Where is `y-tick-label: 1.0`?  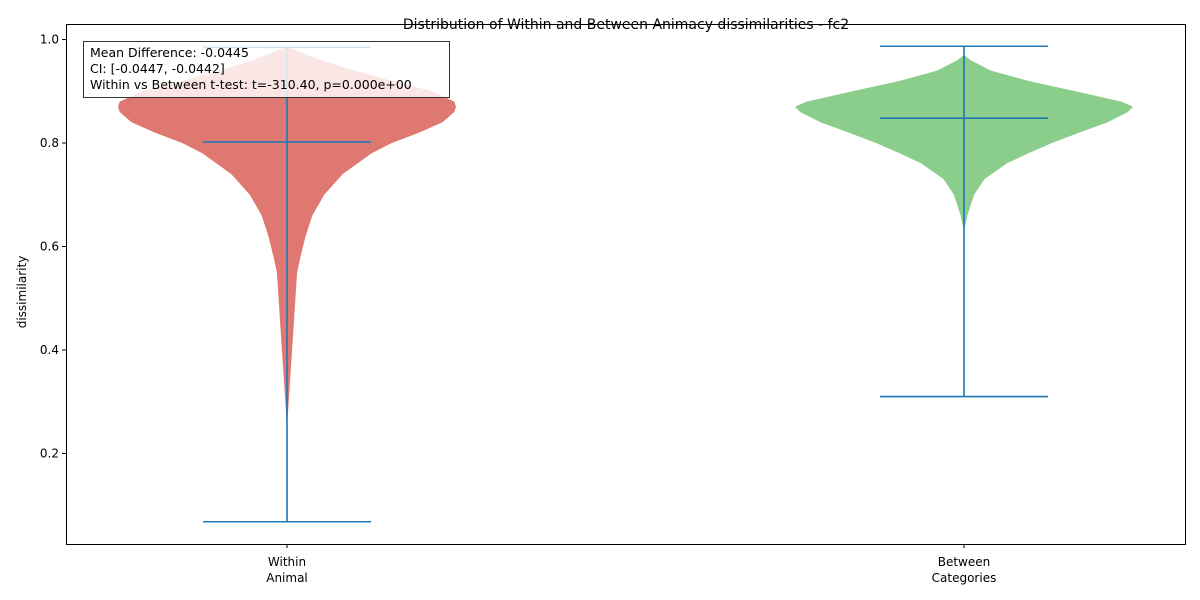 y-tick-label: 1.0 is located at coordinates (49, 40).